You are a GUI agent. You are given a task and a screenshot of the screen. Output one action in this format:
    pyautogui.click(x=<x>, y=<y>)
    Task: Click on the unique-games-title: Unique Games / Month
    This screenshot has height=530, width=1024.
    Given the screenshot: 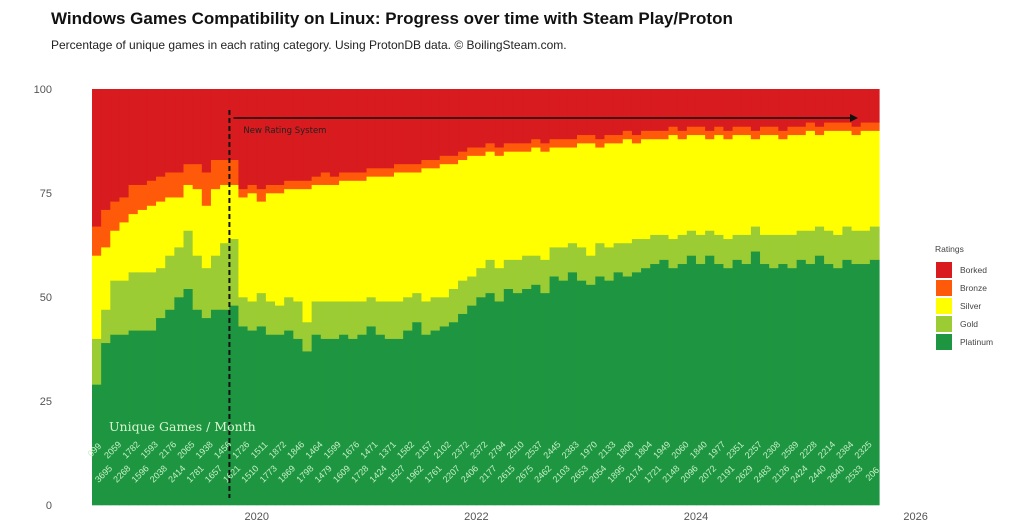 What is the action you would take?
    pyautogui.click(x=182, y=426)
    